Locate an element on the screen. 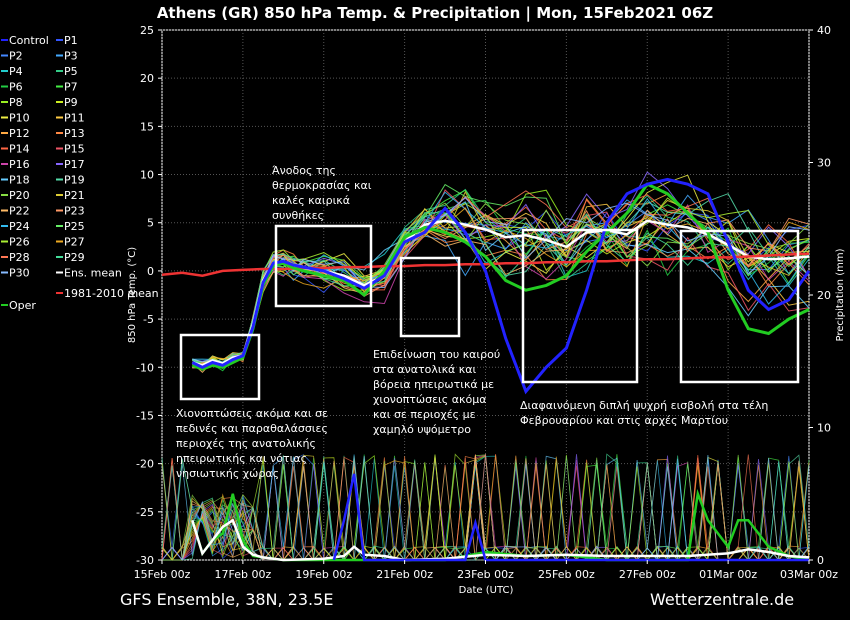 The height and width of the screenshot is (620, 850). legend-label: P22 is located at coordinates (19, 211).